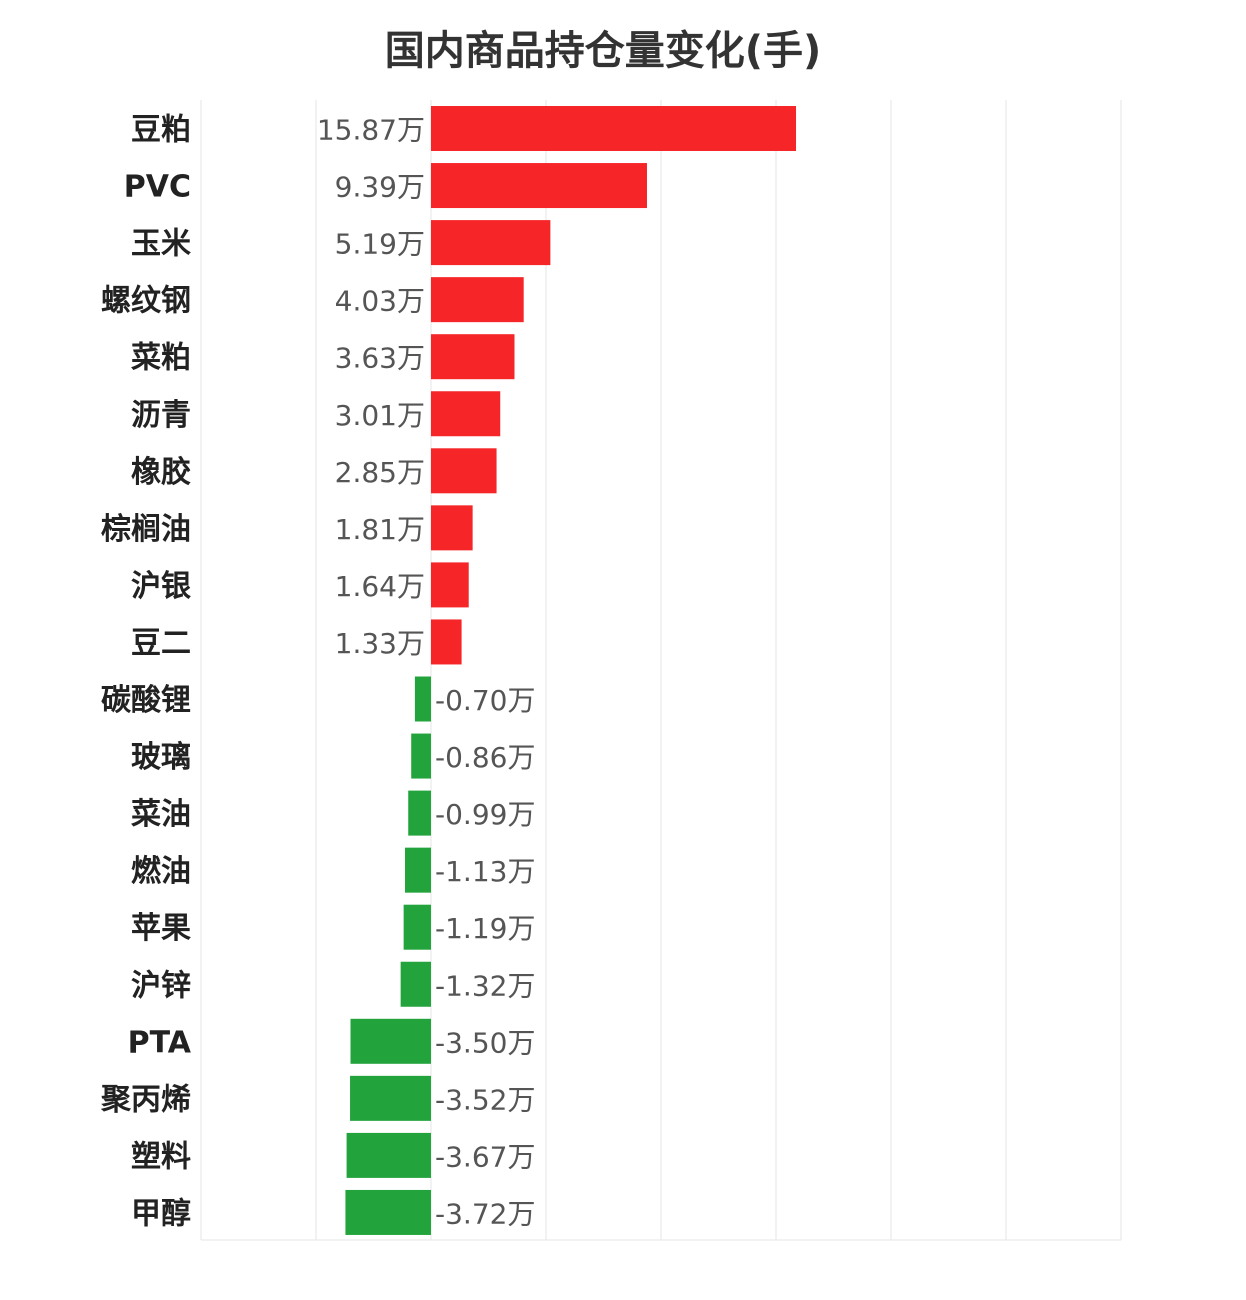 The width and height of the screenshot is (1246, 1300). Describe the element at coordinates (161, 472) in the screenshot. I see `category-label: 橡胶` at that location.